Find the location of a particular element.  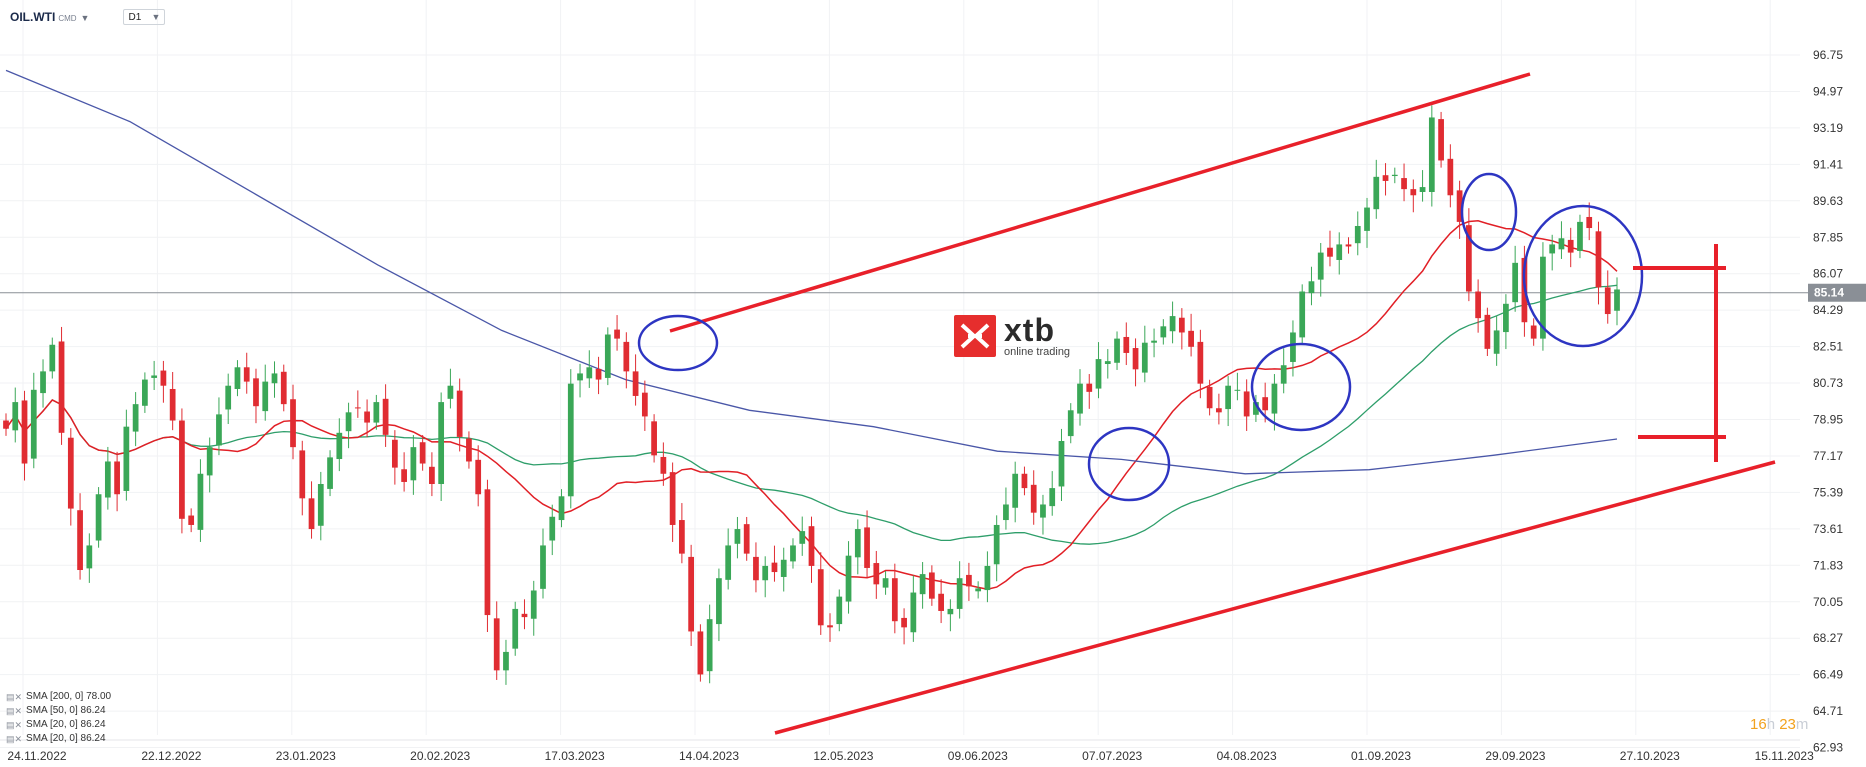

logo-name: xtb is located at coordinates (1029, 330).